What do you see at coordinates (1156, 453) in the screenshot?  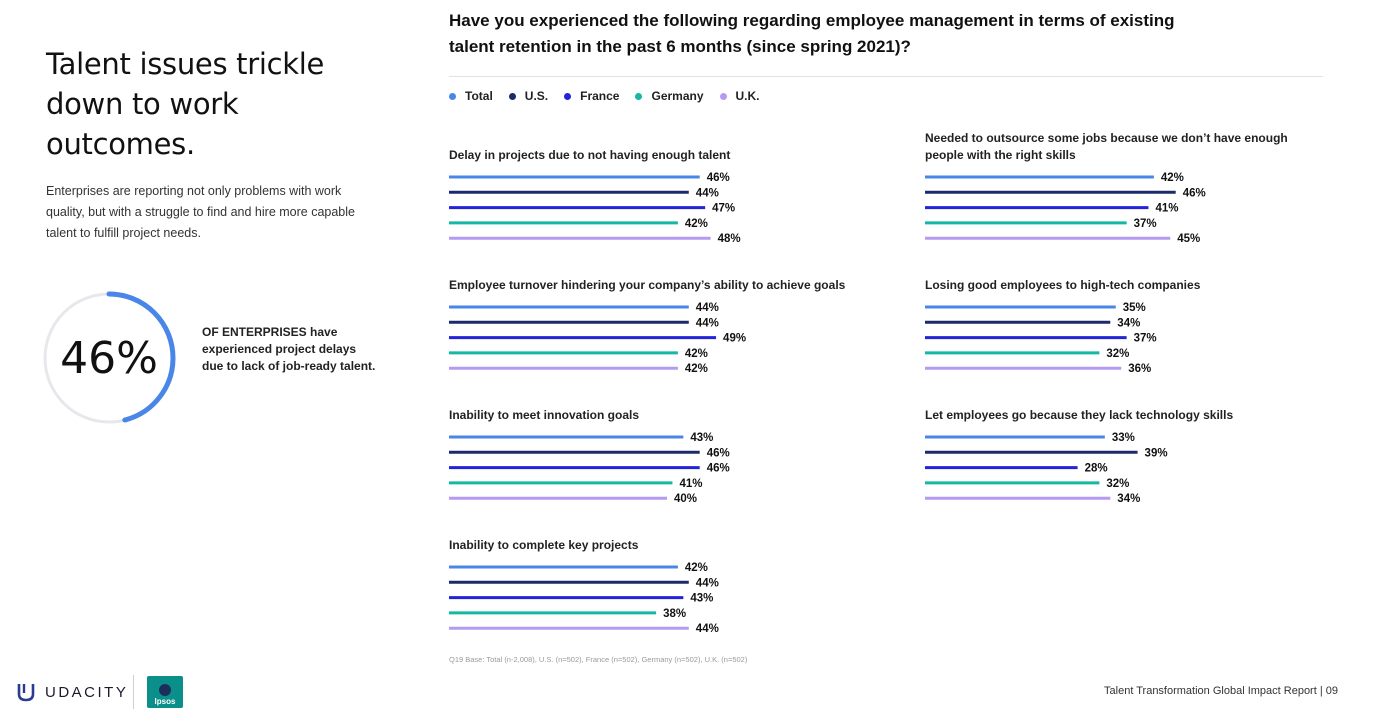 I see `bar-value-label: 39%` at bounding box center [1156, 453].